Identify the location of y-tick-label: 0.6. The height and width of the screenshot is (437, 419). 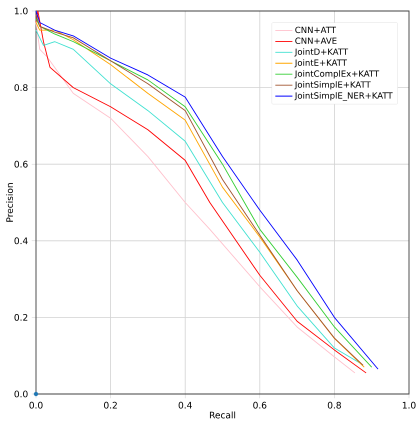
(21, 164).